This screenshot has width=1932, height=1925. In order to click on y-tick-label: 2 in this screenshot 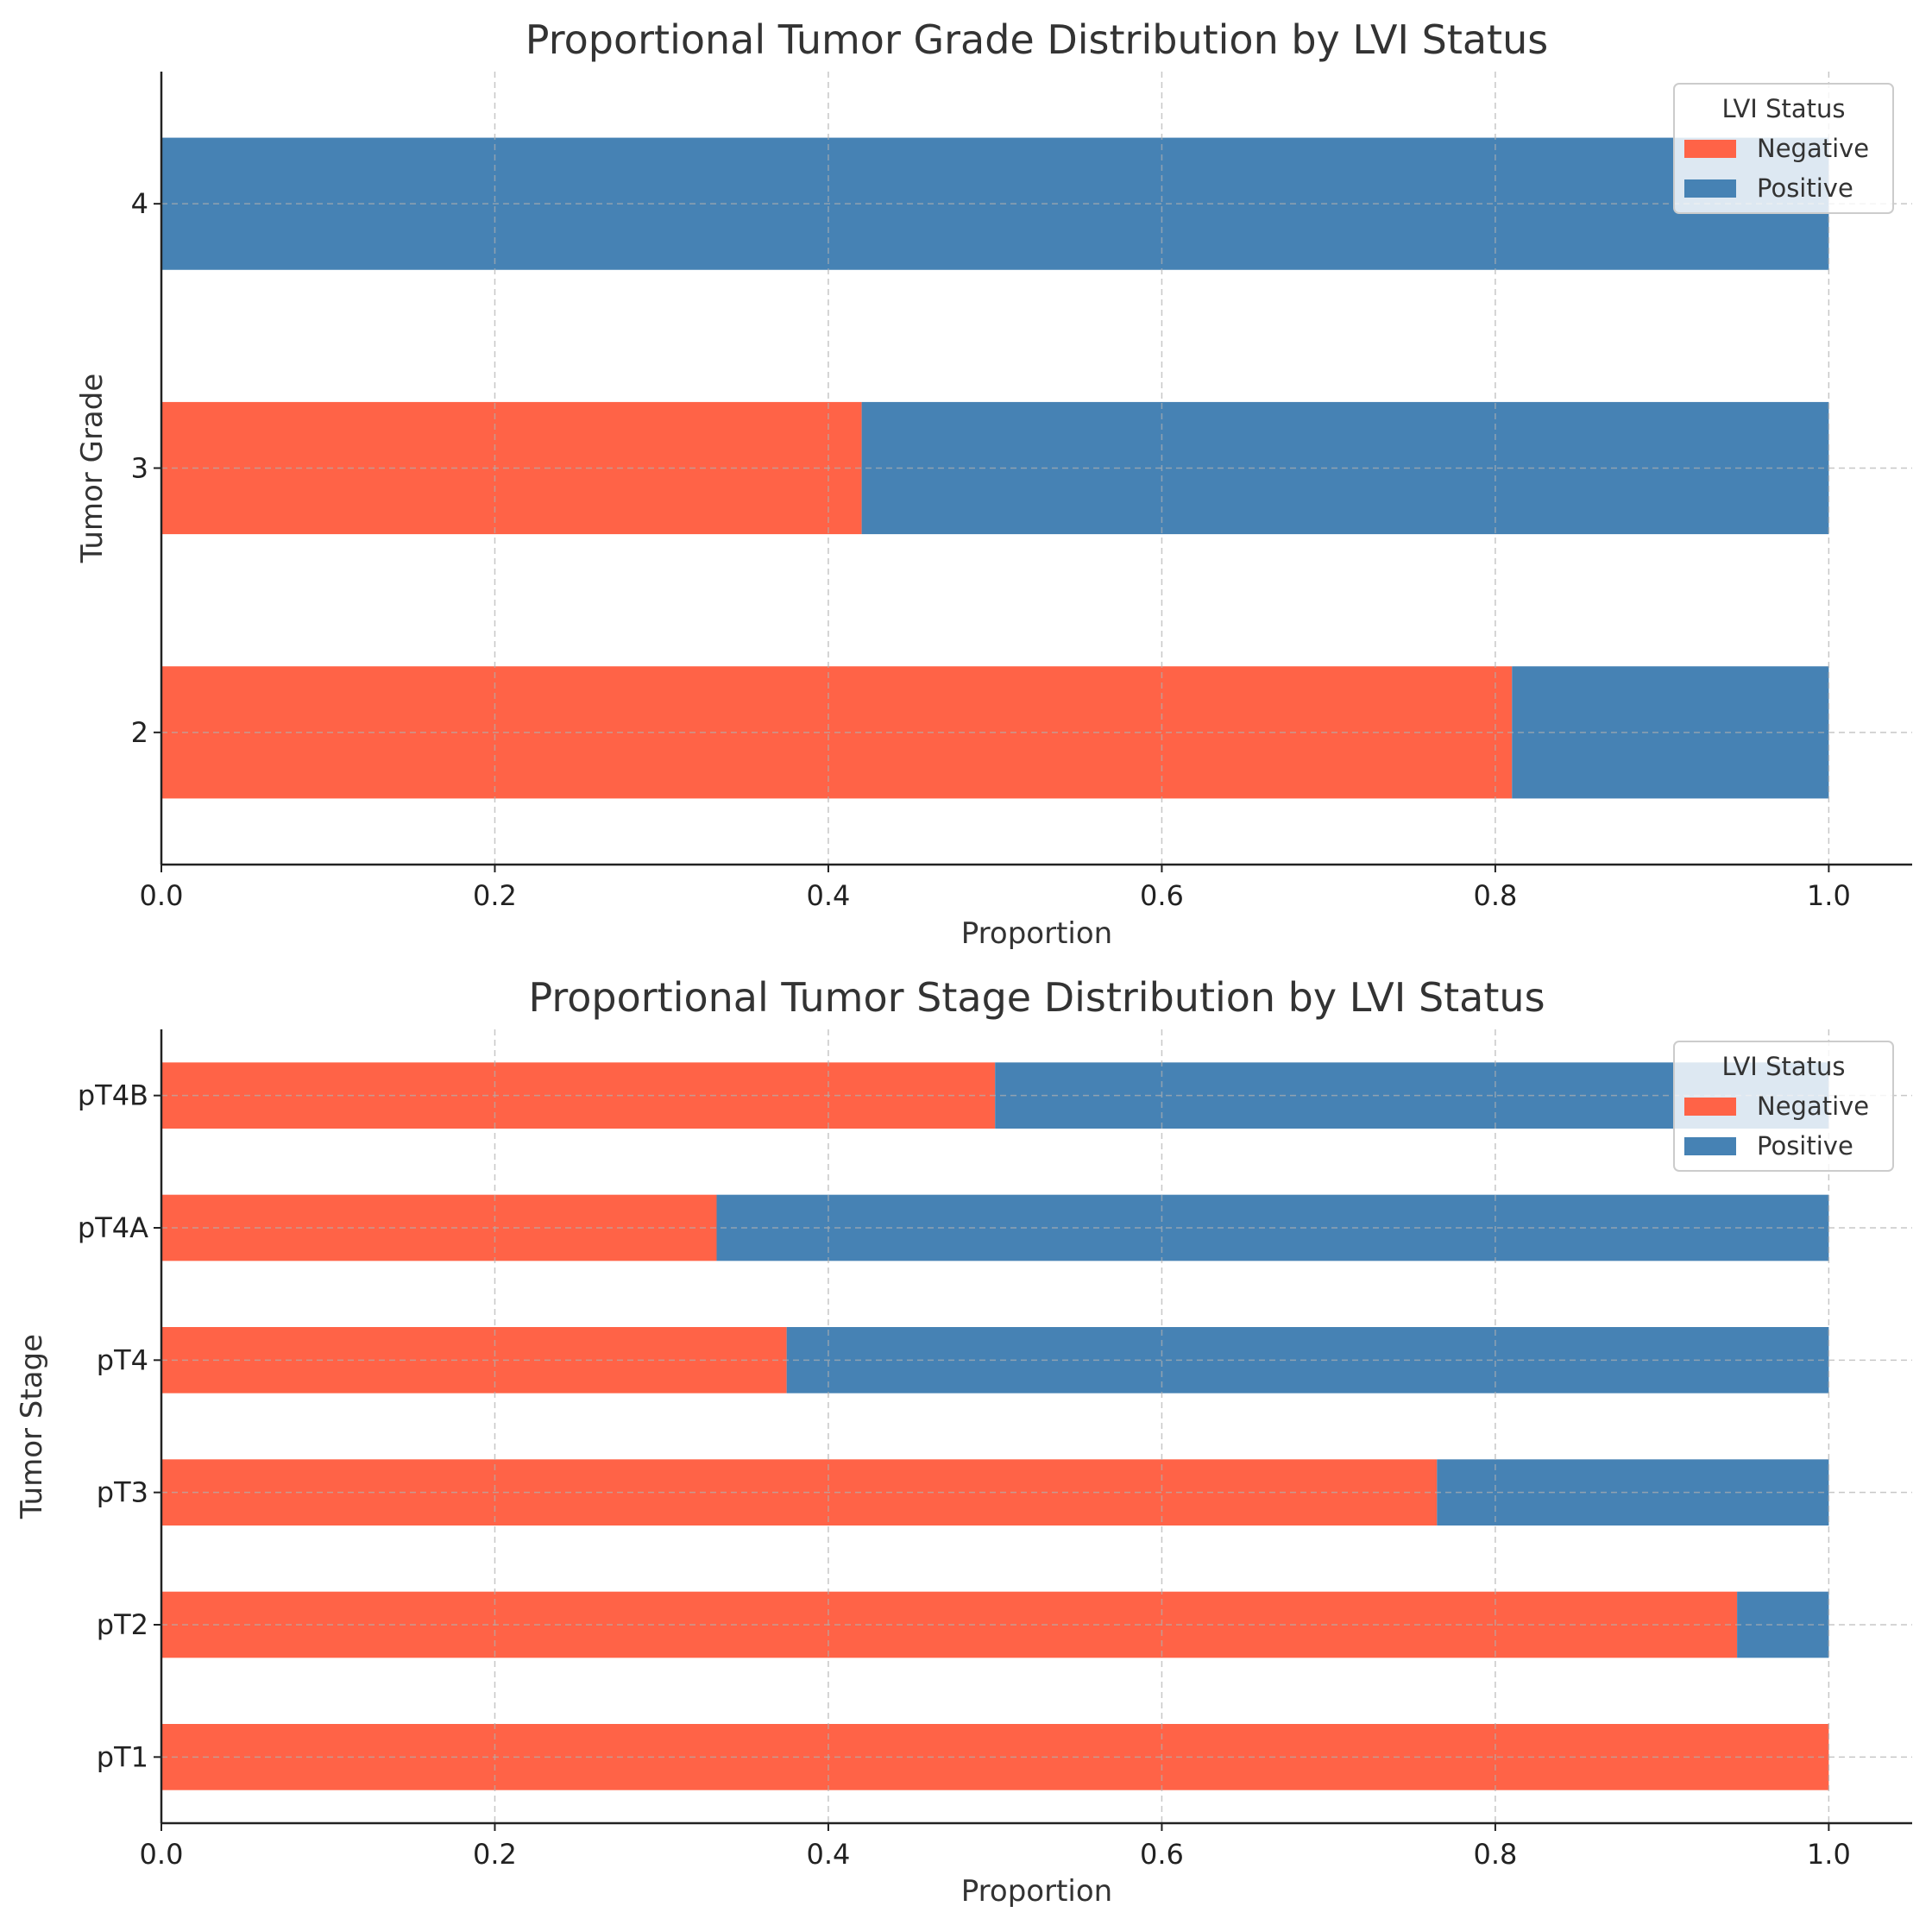, I will do `click(139, 732)`.